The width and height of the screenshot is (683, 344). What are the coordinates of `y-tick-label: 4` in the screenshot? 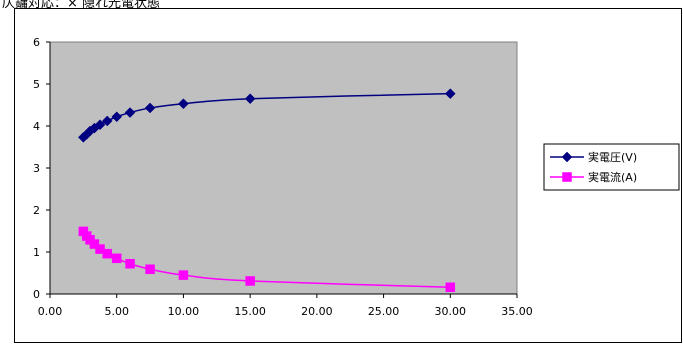 It's located at (36, 126).